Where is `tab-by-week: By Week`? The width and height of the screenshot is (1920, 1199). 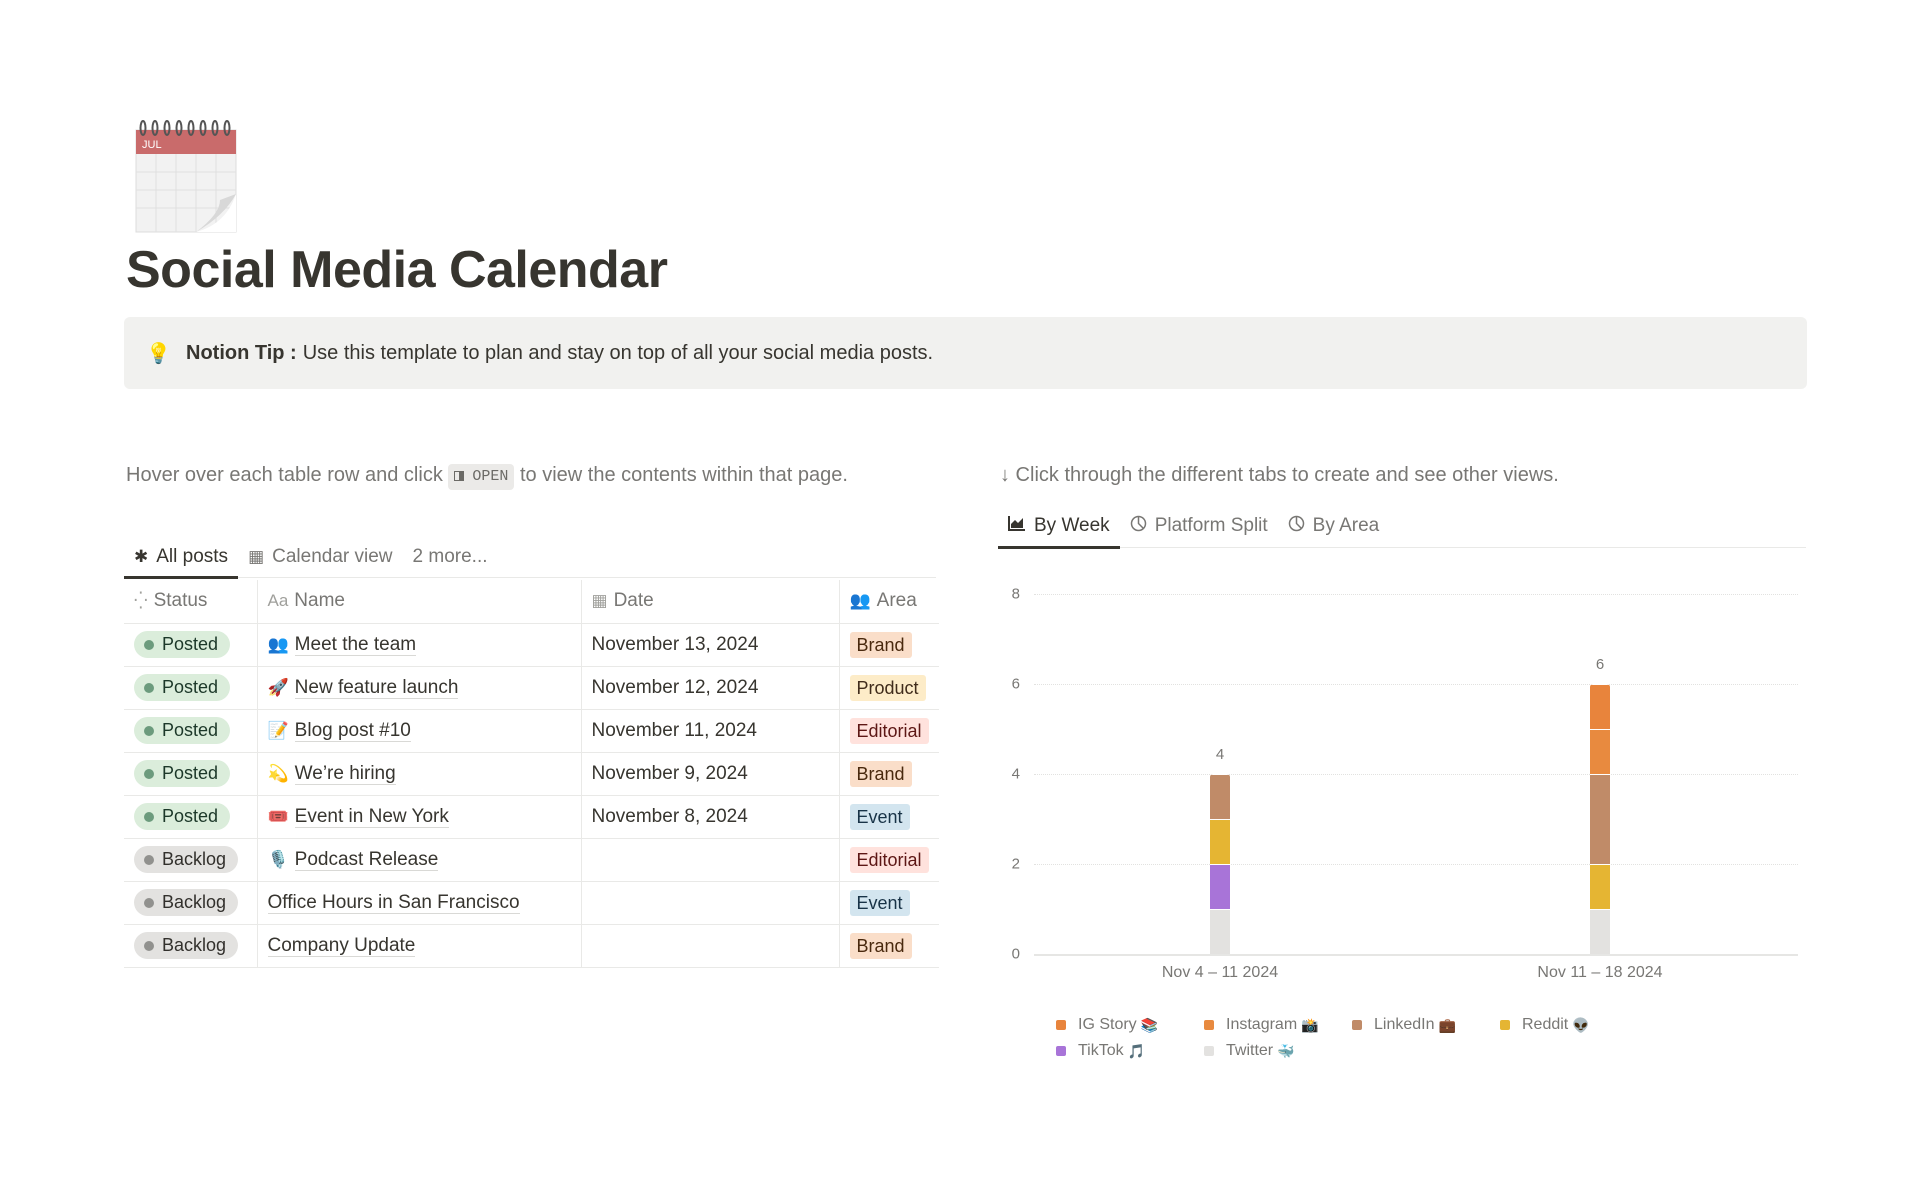 tab-by-week: By Week is located at coordinates (1059, 526).